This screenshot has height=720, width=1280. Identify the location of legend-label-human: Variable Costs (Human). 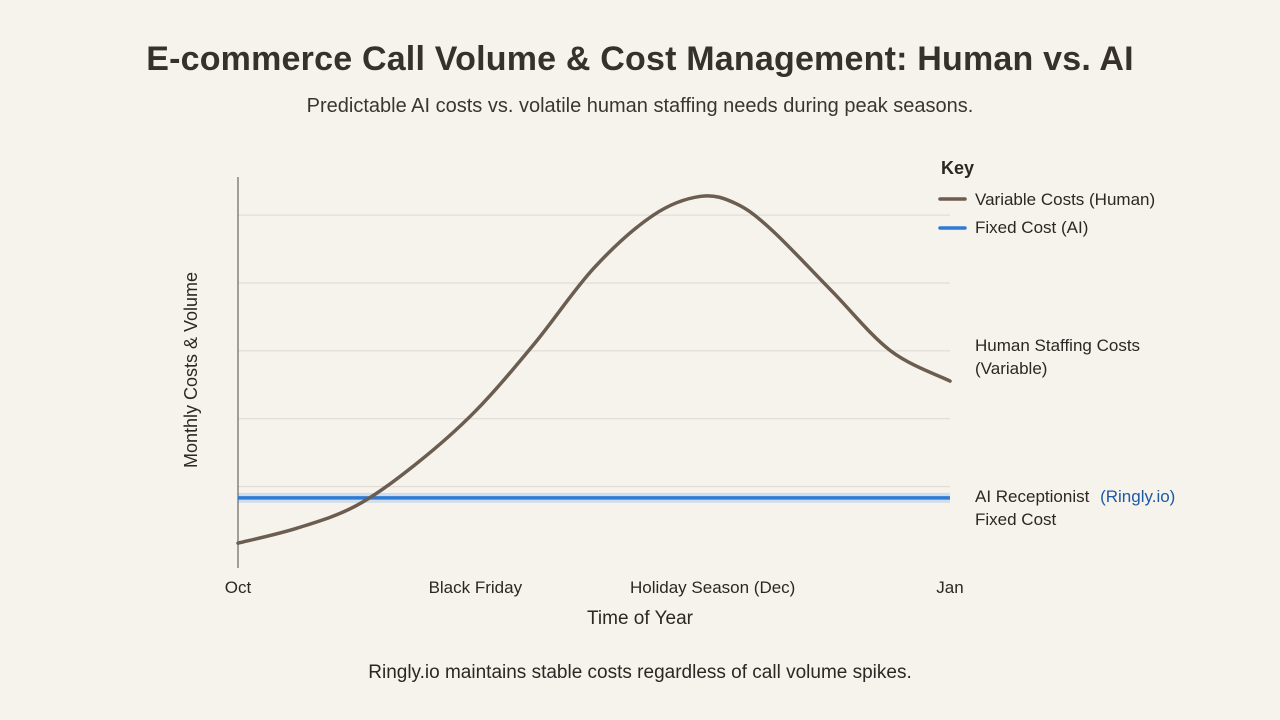
(1065, 199).